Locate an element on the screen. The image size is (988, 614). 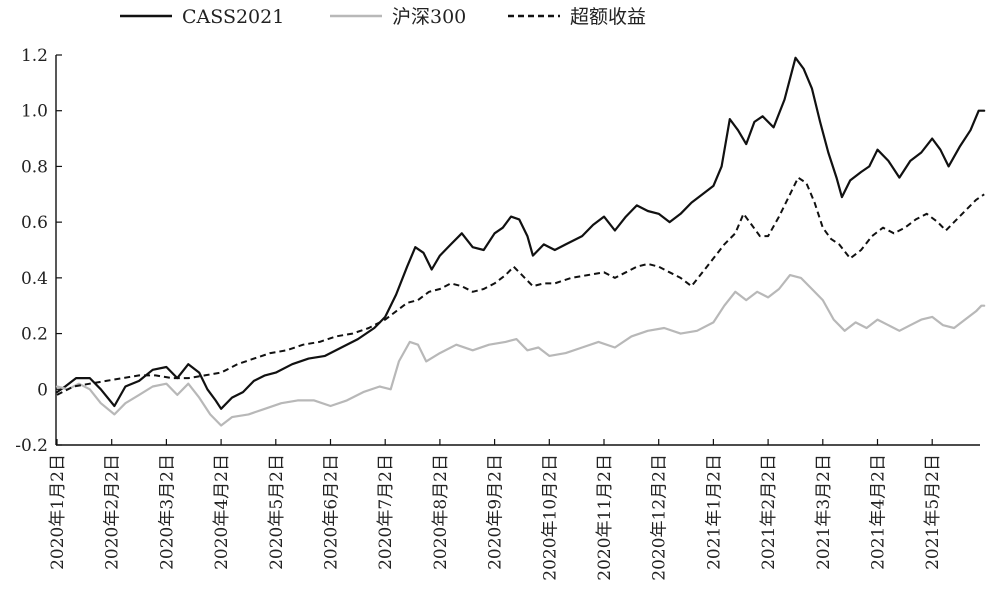
legend: CASS2021 沪深300 超额收益 is located at coordinates (383, 17).